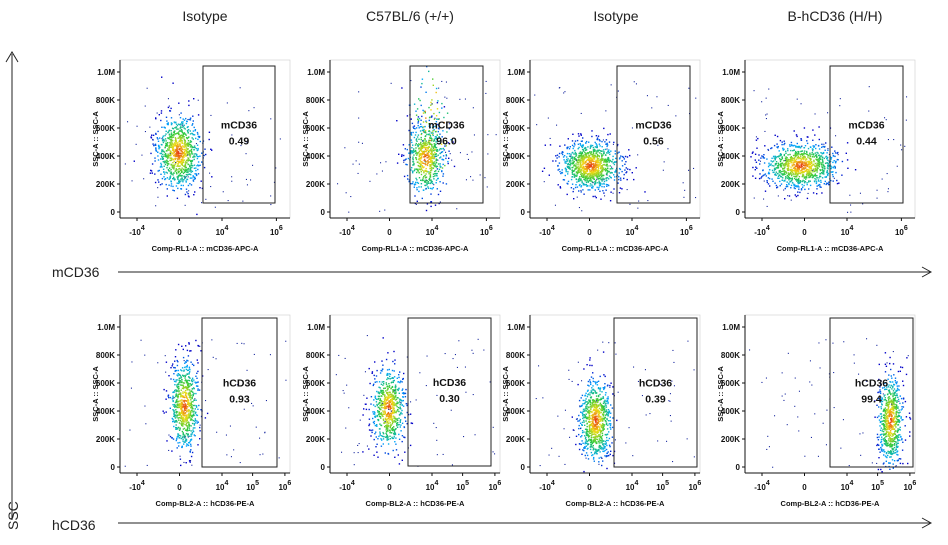 Image resolution: width=948 pixels, height=545 pixels. What do you see at coordinates (239, 400) in the screenshot?
I see `gate-percent: 0.93` at bounding box center [239, 400].